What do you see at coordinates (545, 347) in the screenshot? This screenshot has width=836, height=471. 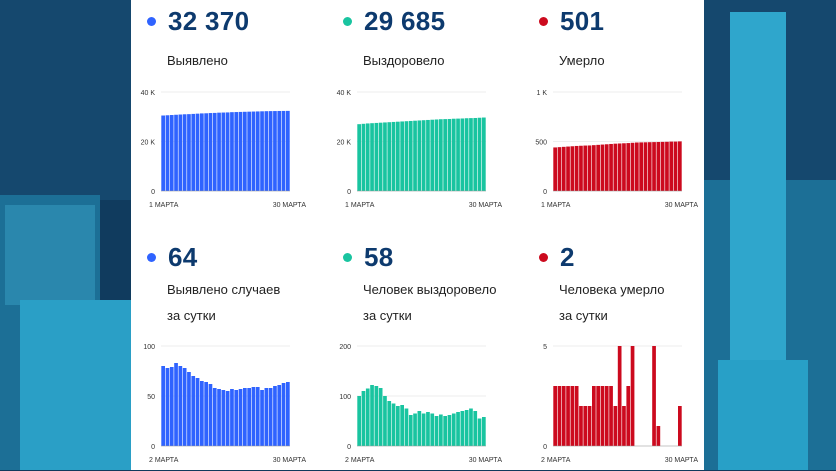 I see `y-tick-label: 5` at bounding box center [545, 347].